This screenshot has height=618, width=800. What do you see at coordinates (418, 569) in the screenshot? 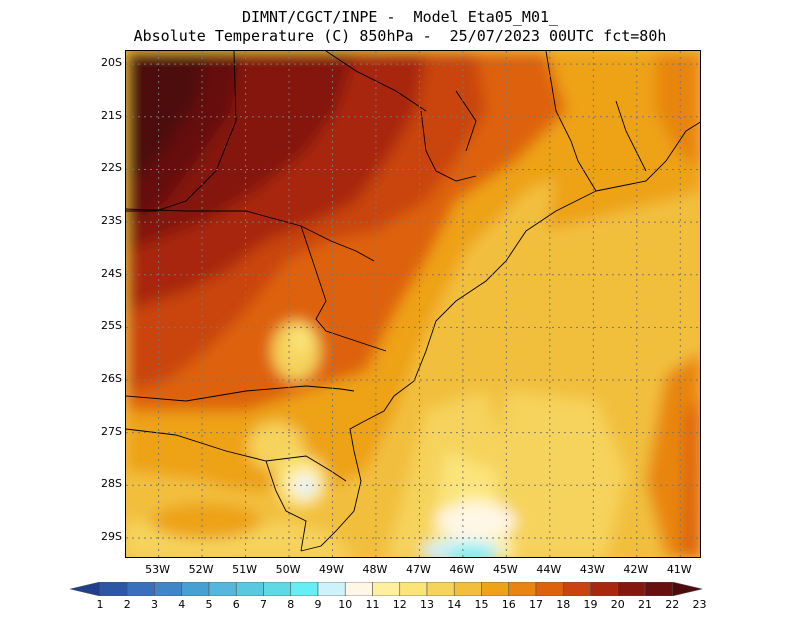
I see `longitude-label: 47W` at bounding box center [418, 569].